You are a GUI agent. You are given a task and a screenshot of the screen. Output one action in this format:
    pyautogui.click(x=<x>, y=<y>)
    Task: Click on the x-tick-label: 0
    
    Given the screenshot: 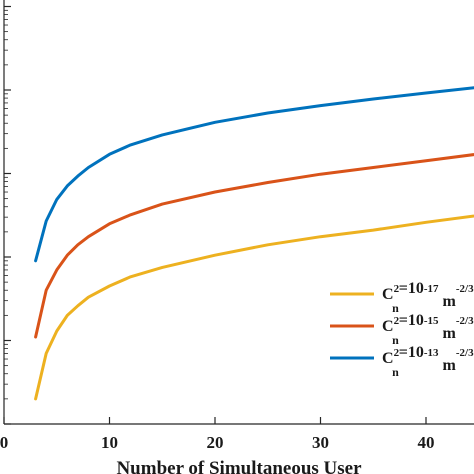 What is the action you would take?
    pyautogui.click(x=4, y=442)
    